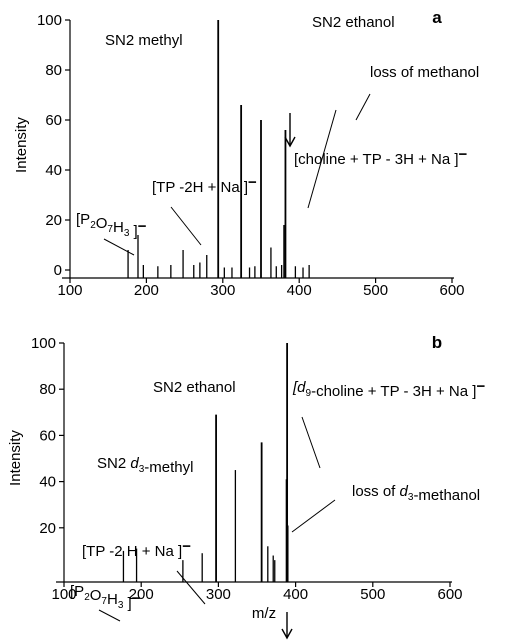 The image size is (525, 643). Describe the element at coordinates (437, 342) in the screenshot. I see `panel-label: b` at that location.